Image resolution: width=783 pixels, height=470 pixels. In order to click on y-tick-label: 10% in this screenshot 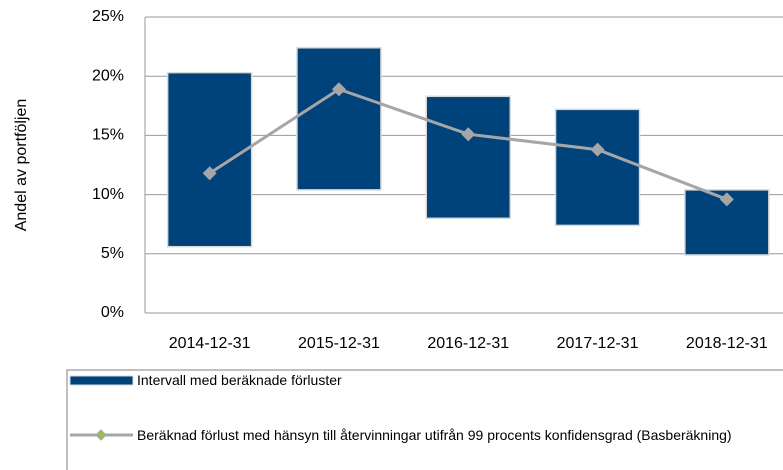, I will do `click(108, 194)`.